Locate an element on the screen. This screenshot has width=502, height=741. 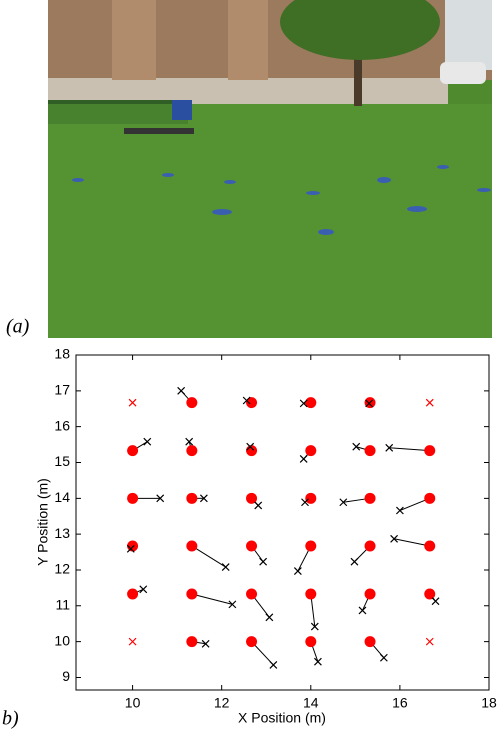
x-tick-label: 16 is located at coordinates (400, 703).